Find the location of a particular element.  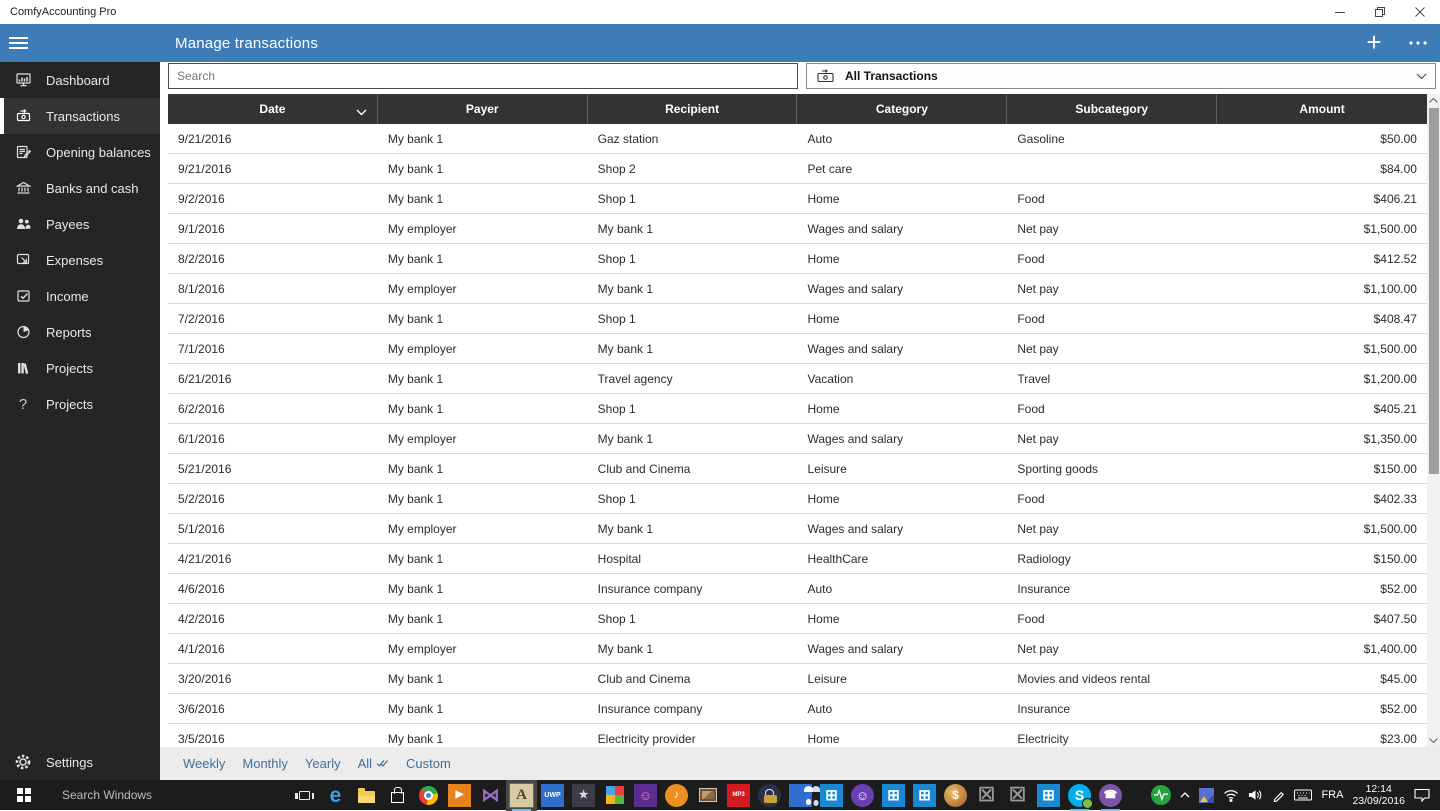

minimize-button is located at coordinates (1340, 12).